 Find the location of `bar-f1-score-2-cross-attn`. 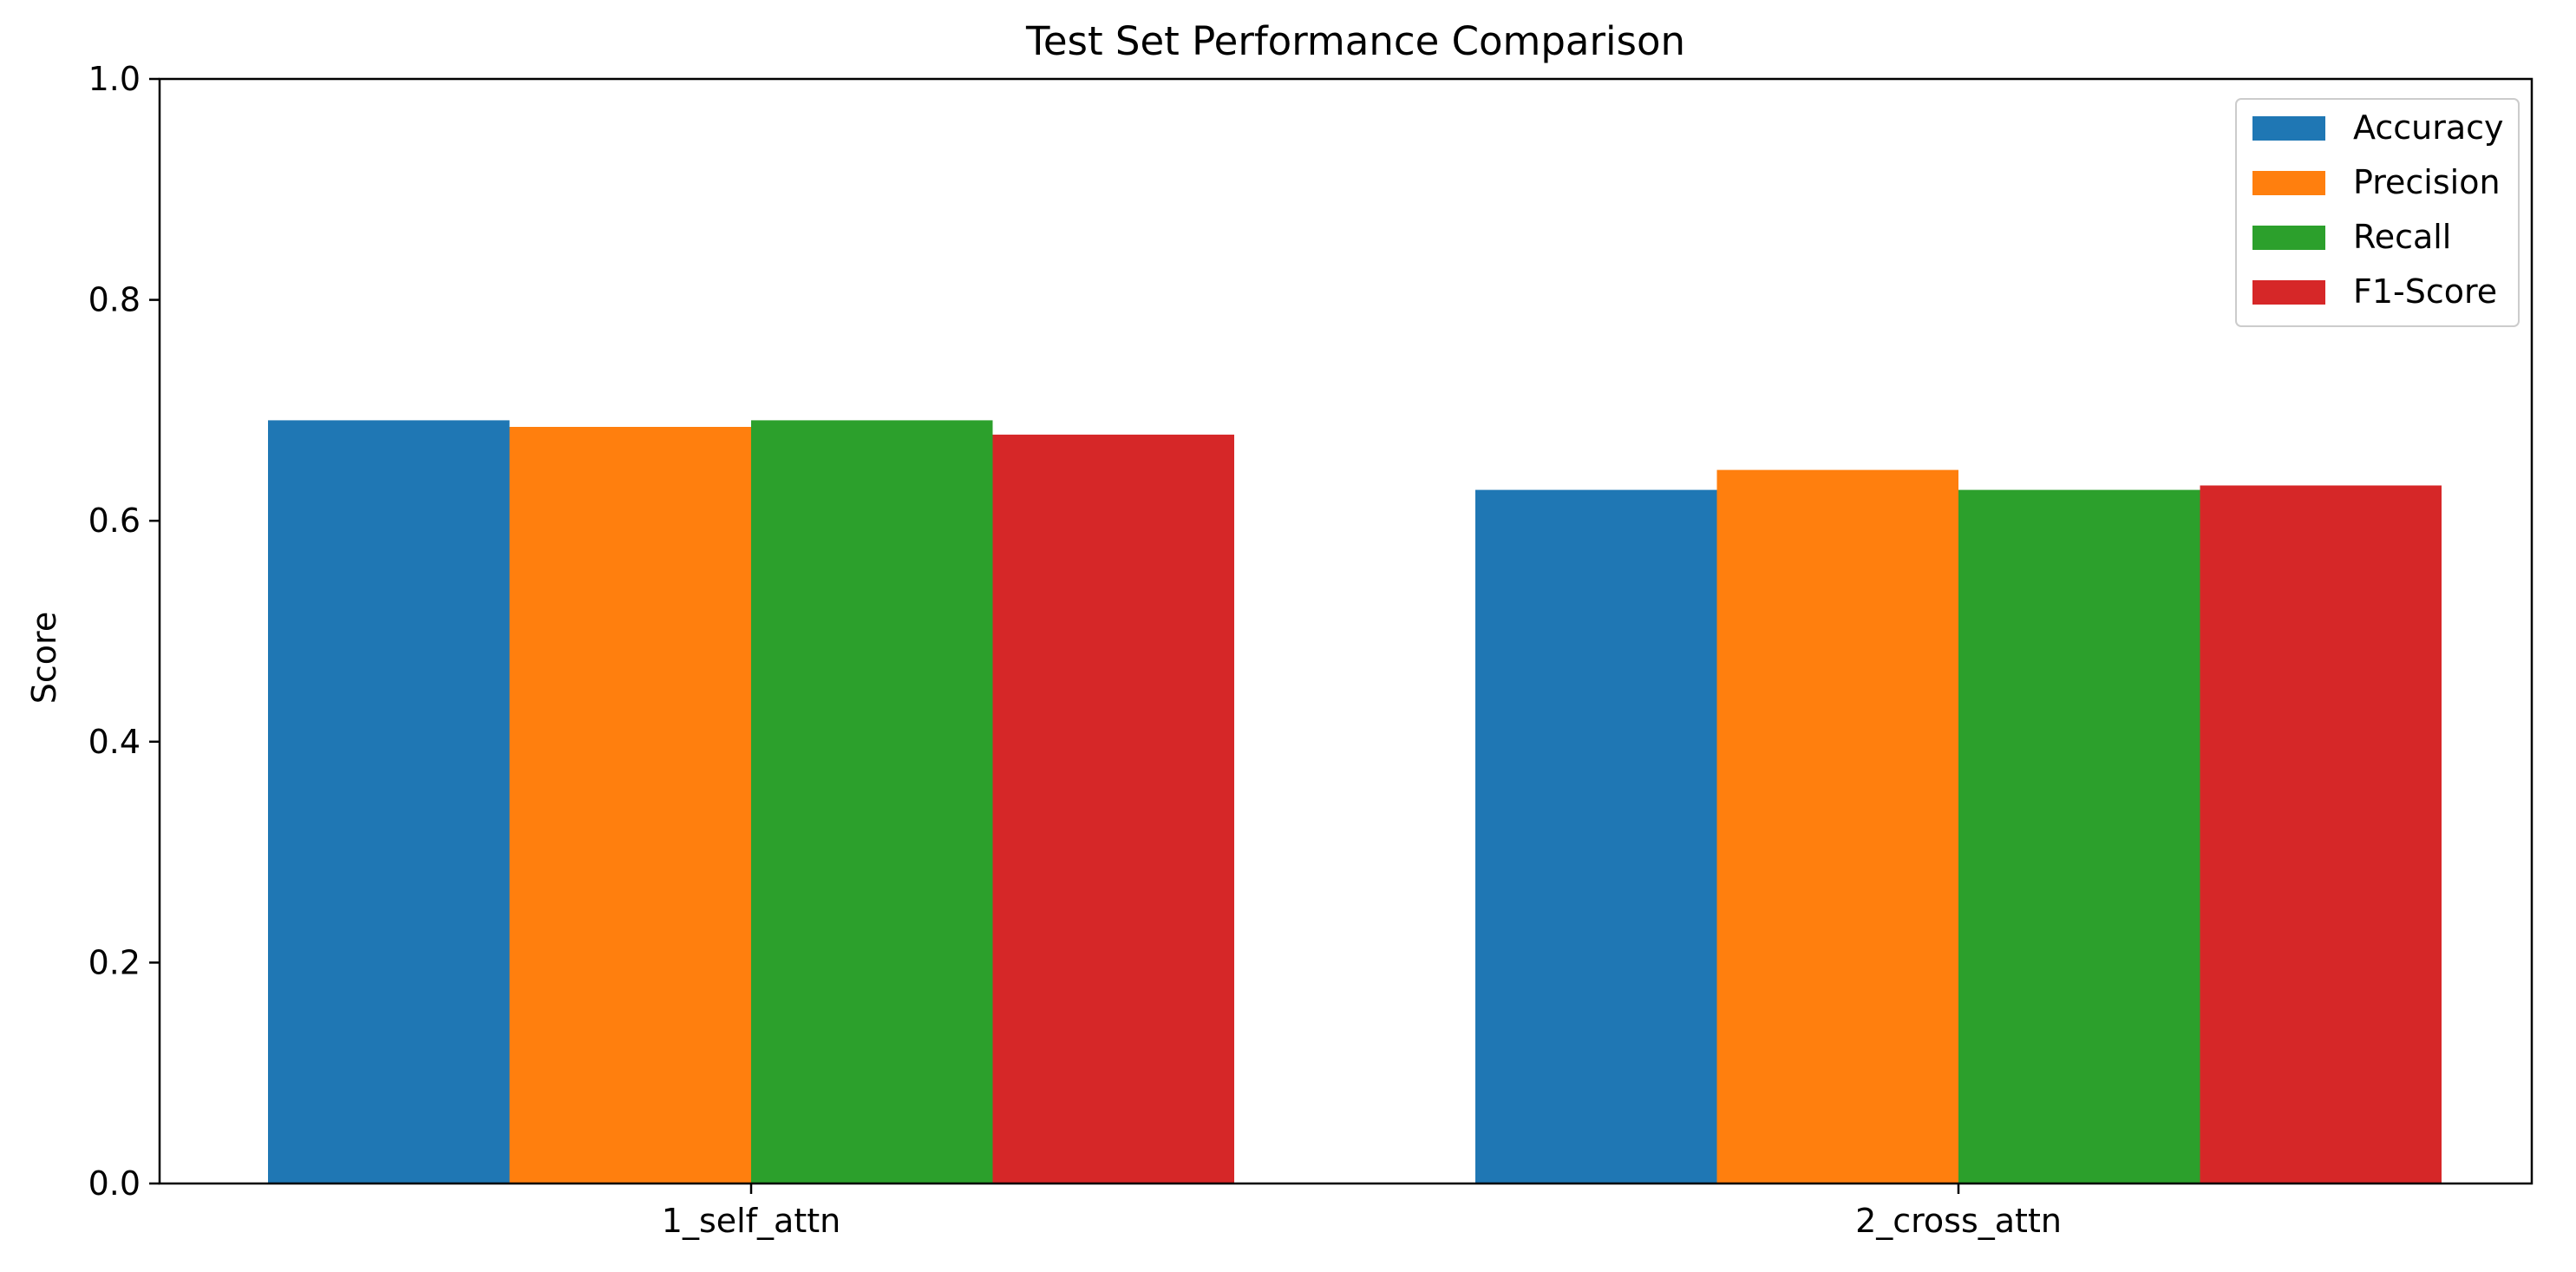

bar-f1-score-2-cross-attn is located at coordinates (2321, 834).